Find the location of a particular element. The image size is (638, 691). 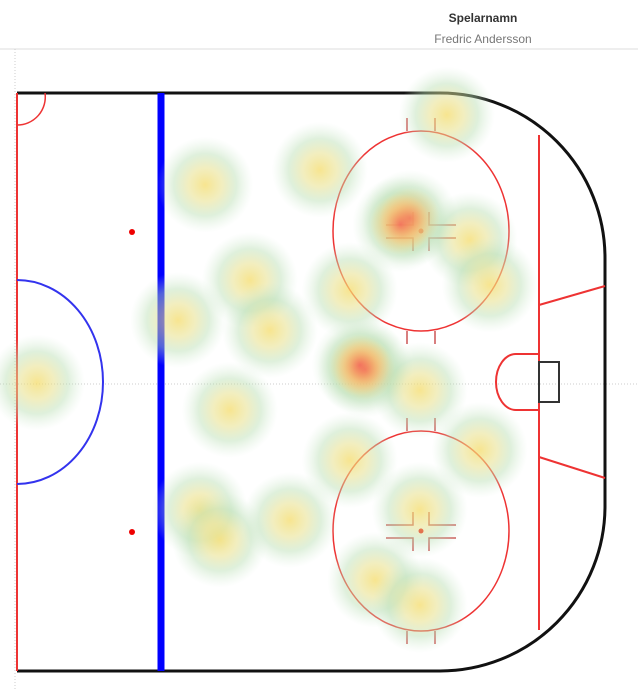

title: Spelarnamn is located at coordinates (483, 18).